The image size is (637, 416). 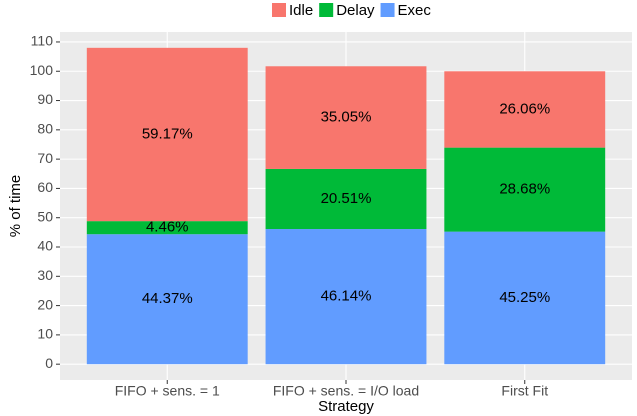 I want to click on legend-label: Exec, so click(x=415, y=10).